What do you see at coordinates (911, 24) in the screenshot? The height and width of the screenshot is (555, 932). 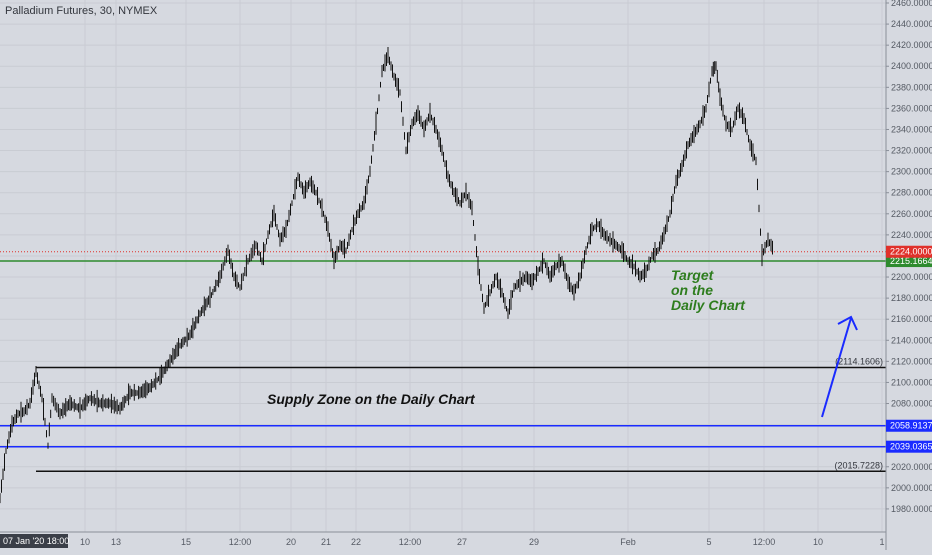 I see `y-tick-label: 2440.0000` at bounding box center [911, 24].